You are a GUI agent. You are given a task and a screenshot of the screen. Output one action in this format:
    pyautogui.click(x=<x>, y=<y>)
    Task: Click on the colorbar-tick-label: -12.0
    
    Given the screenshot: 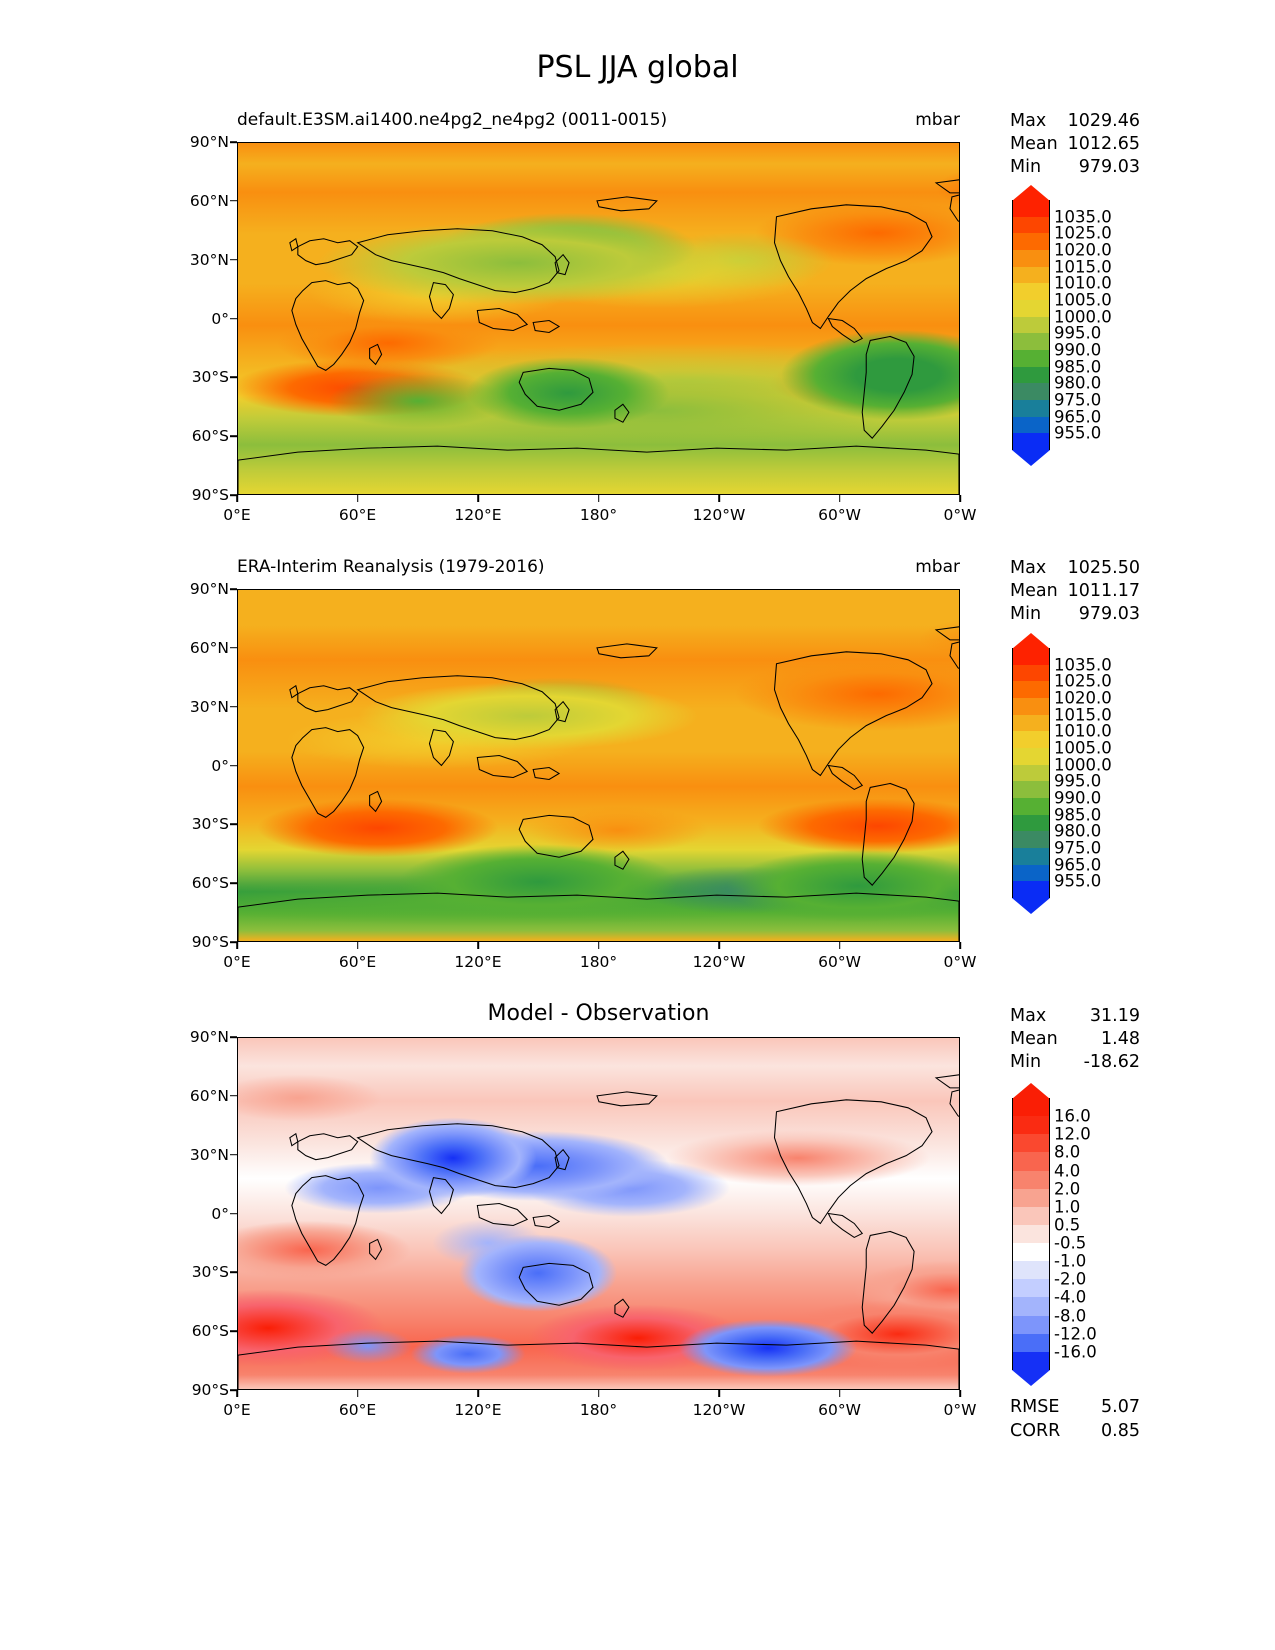 What is the action you would take?
    pyautogui.click(x=1075, y=1334)
    